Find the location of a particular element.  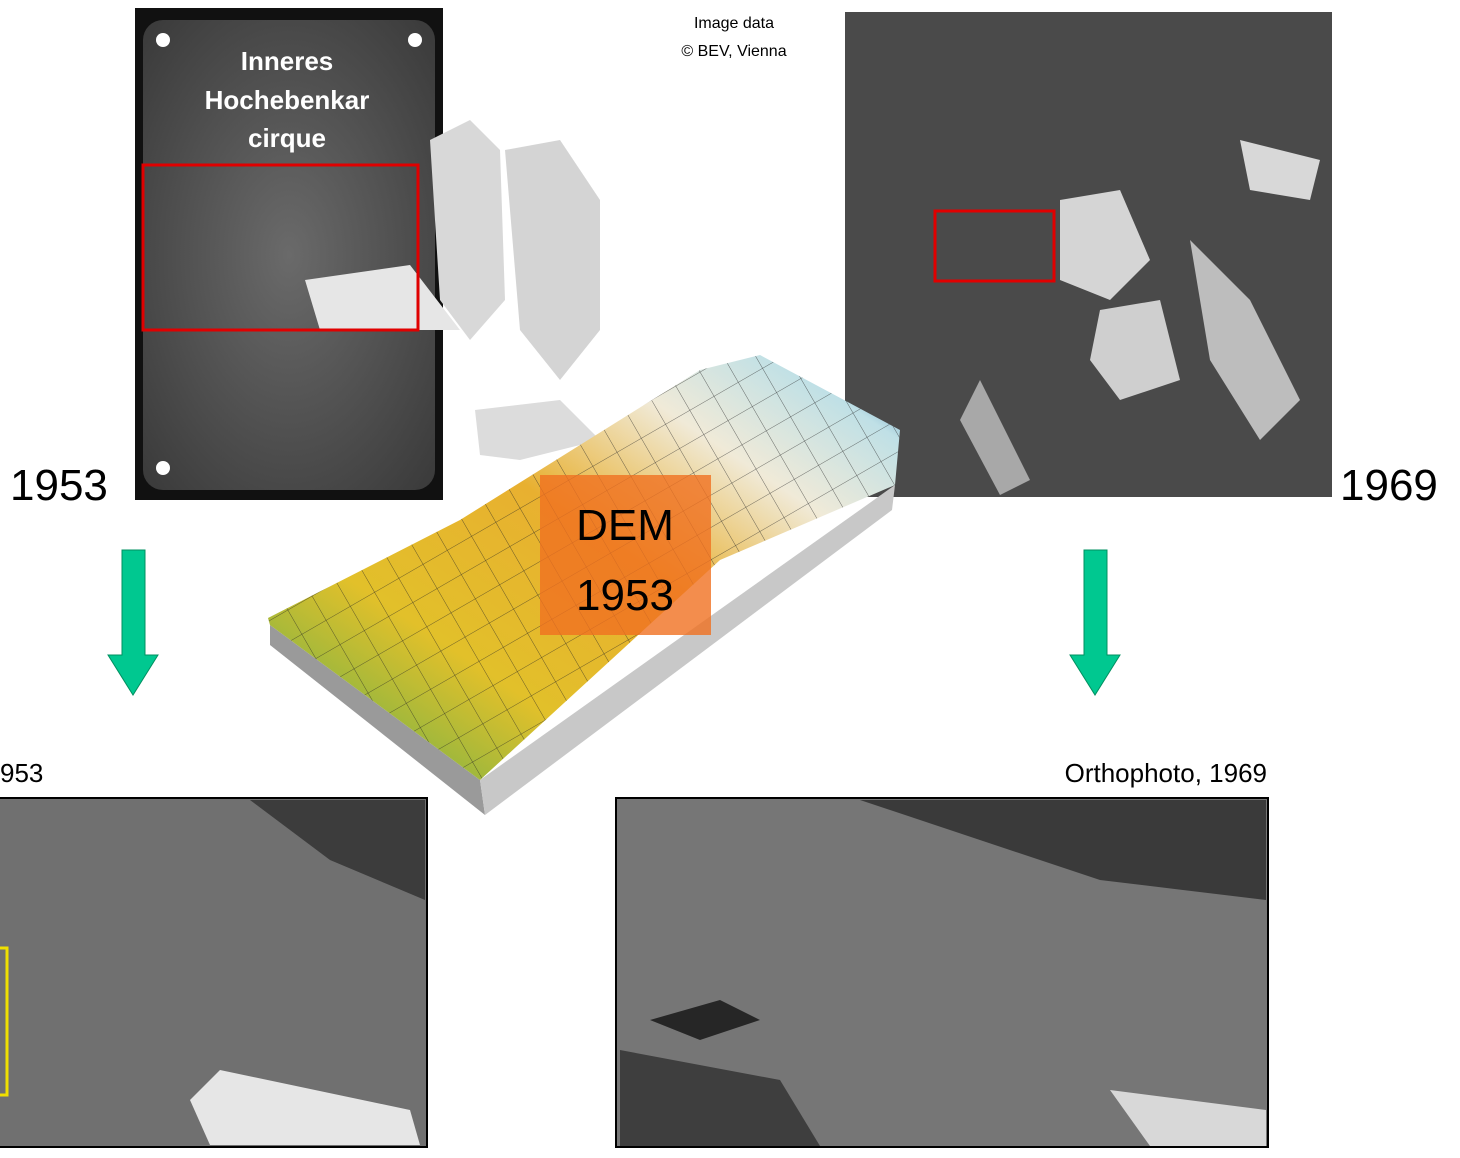

year-label: 1953 is located at coordinates (59, 485).